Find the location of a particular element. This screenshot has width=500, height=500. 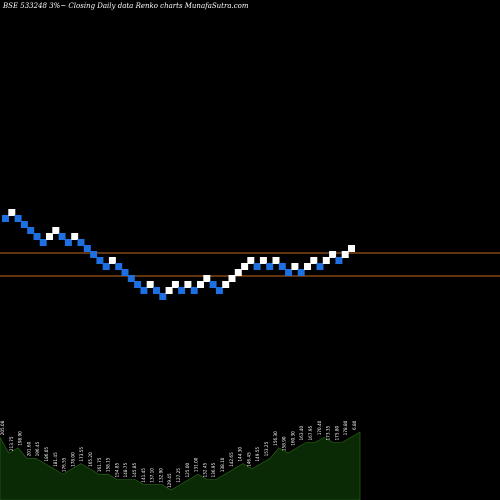

volume-label: 213.75 is located at coordinates (11, 443).